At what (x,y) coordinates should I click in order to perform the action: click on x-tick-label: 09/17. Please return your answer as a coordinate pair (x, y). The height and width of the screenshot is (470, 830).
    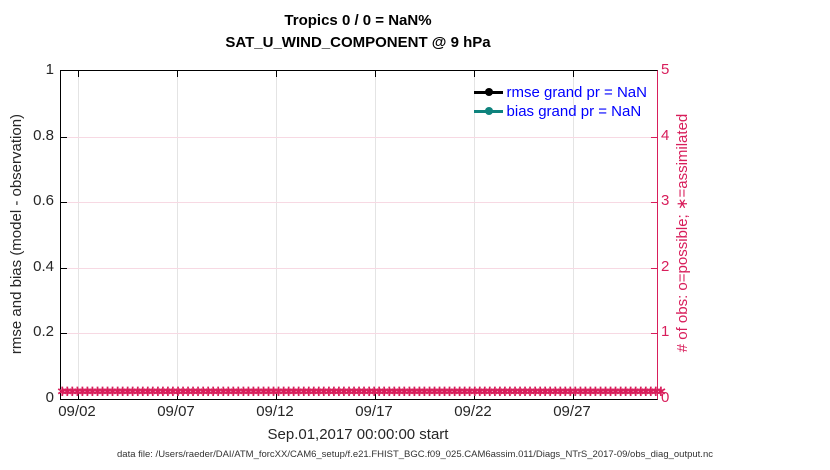
    Looking at the image, I should click on (374, 411).